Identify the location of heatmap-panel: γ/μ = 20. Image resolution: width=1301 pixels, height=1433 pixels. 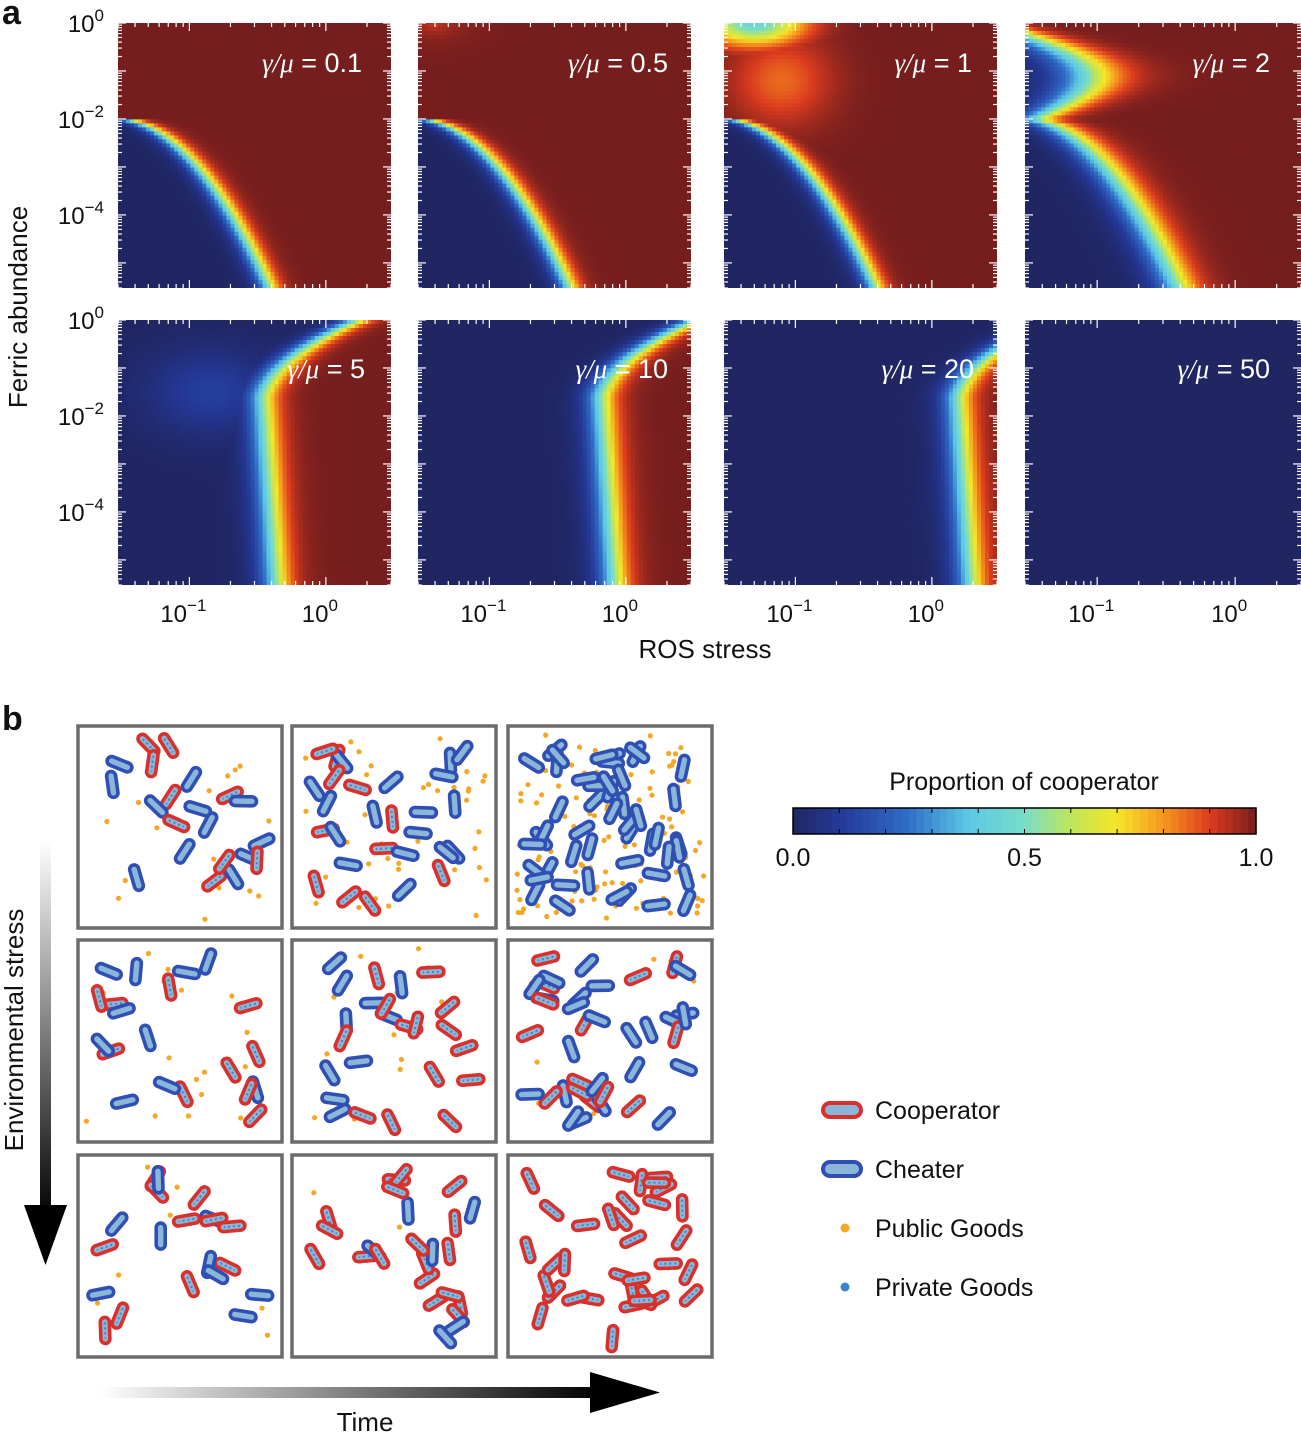
(860, 452).